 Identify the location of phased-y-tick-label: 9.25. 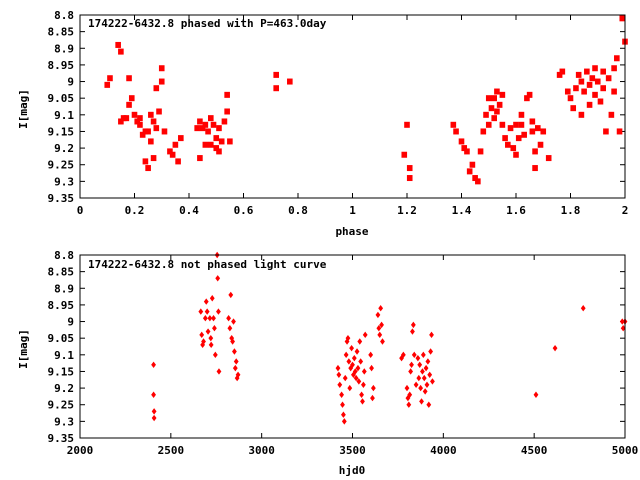
(61, 165).